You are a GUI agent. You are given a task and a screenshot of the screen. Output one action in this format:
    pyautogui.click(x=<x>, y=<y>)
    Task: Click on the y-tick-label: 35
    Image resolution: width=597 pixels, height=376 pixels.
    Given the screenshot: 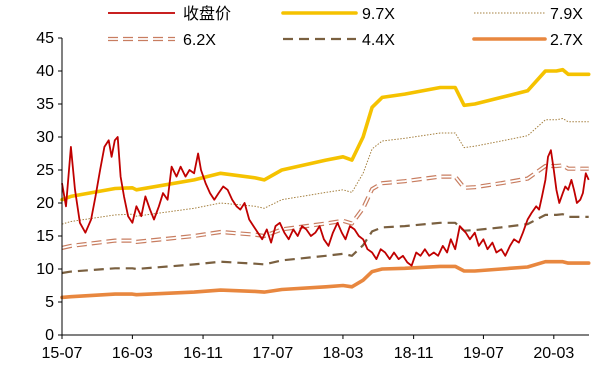 What is the action you would take?
    pyautogui.click(x=45, y=104)
    